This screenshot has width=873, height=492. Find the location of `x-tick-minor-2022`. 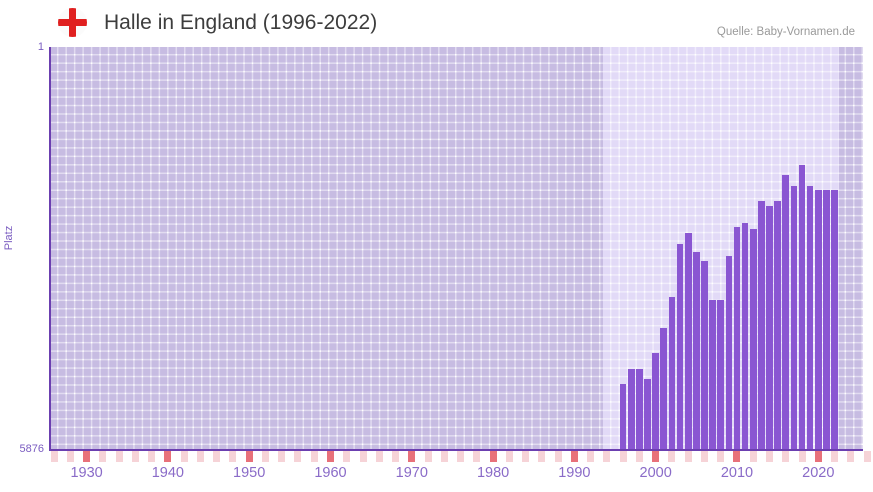

x-tick-minor-2022 is located at coordinates (835, 456).